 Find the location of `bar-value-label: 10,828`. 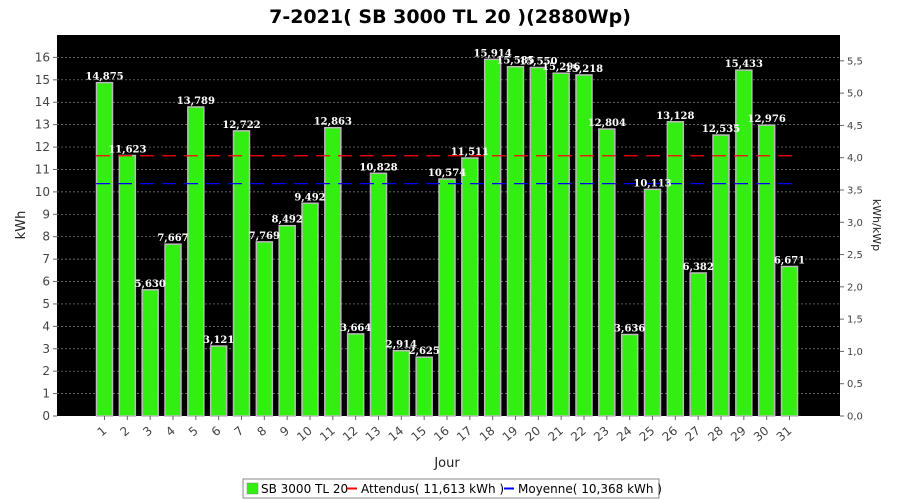

bar-value-label: 10,828 is located at coordinates (378, 167).